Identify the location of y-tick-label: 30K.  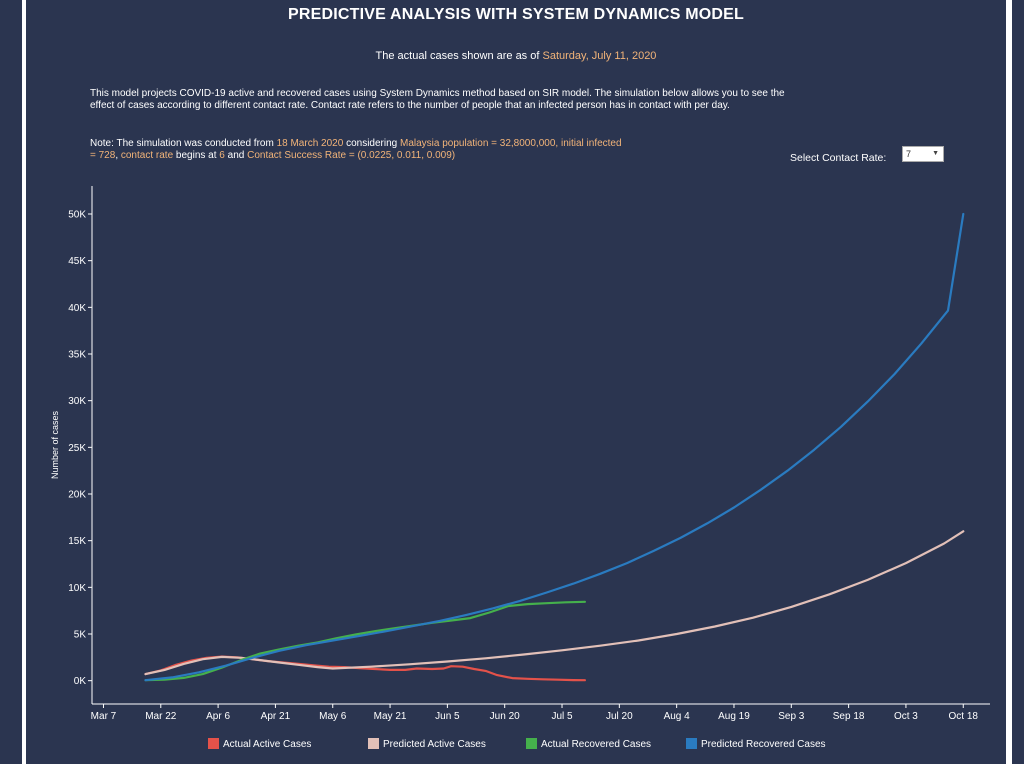
(77, 401).